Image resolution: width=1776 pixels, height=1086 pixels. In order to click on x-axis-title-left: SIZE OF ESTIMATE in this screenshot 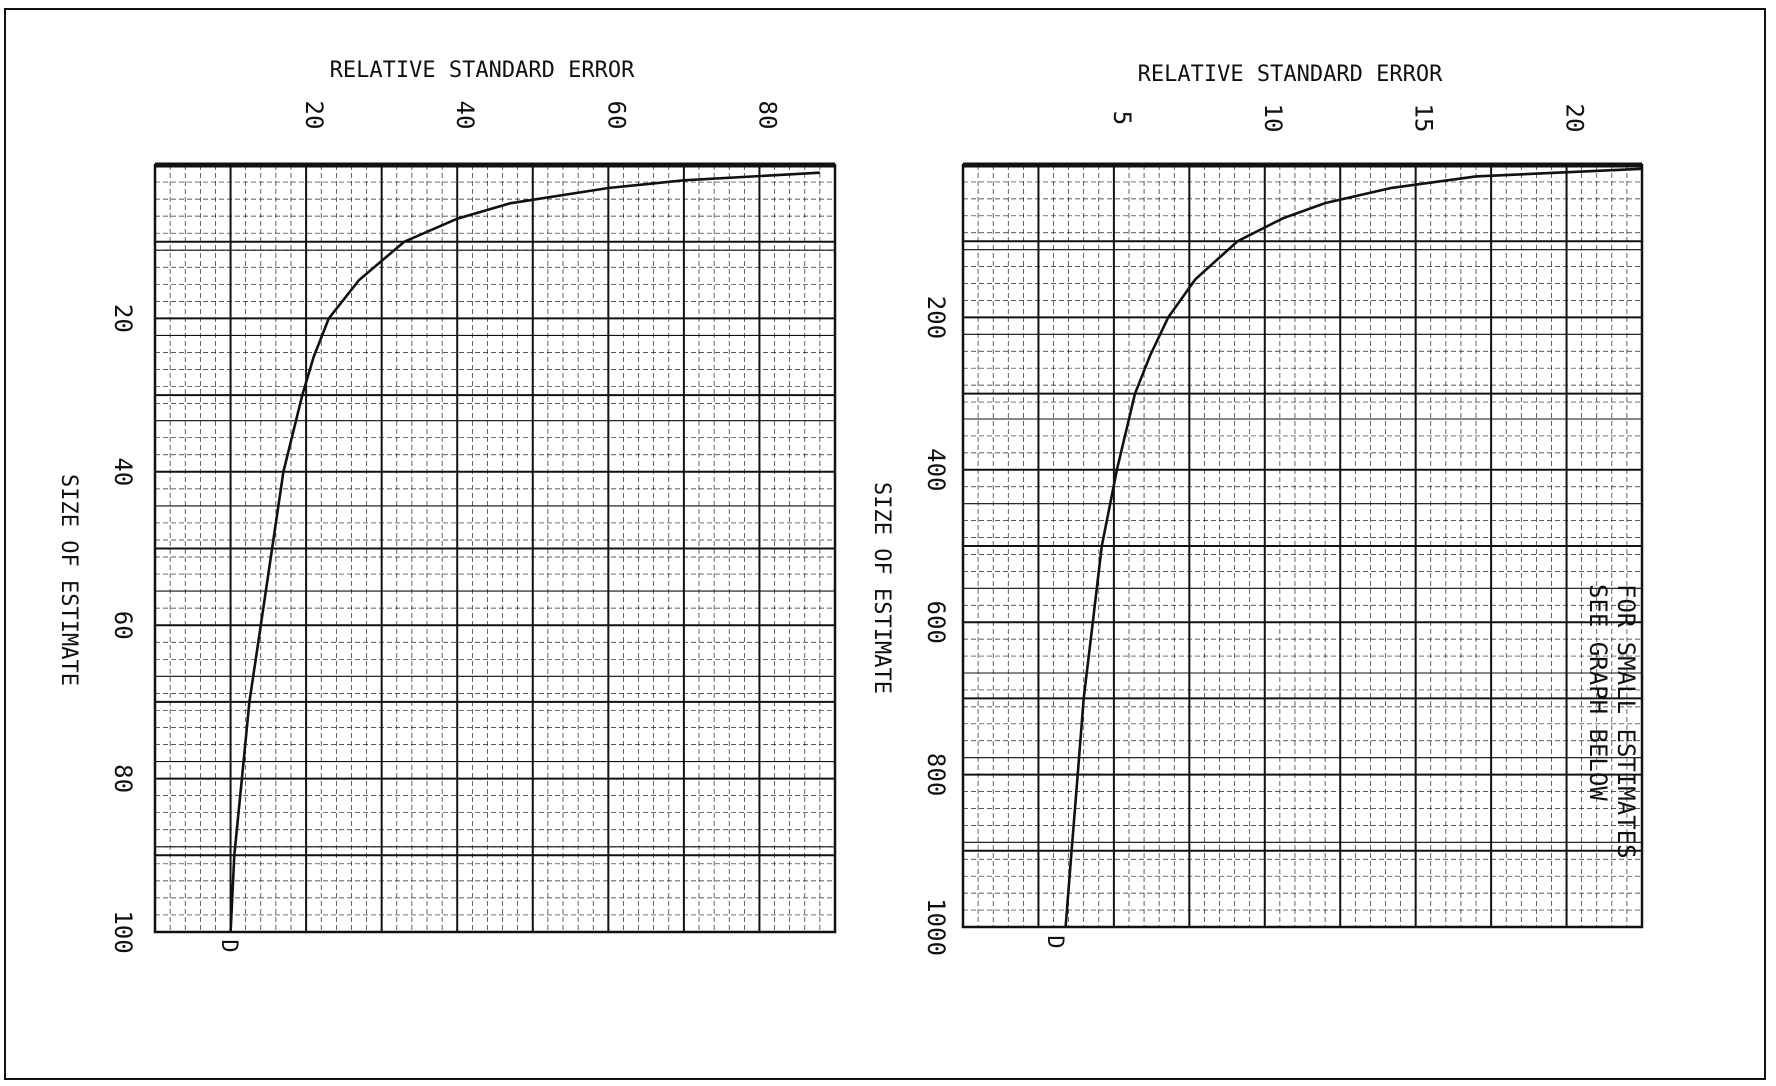, I will do `click(68, 580)`.